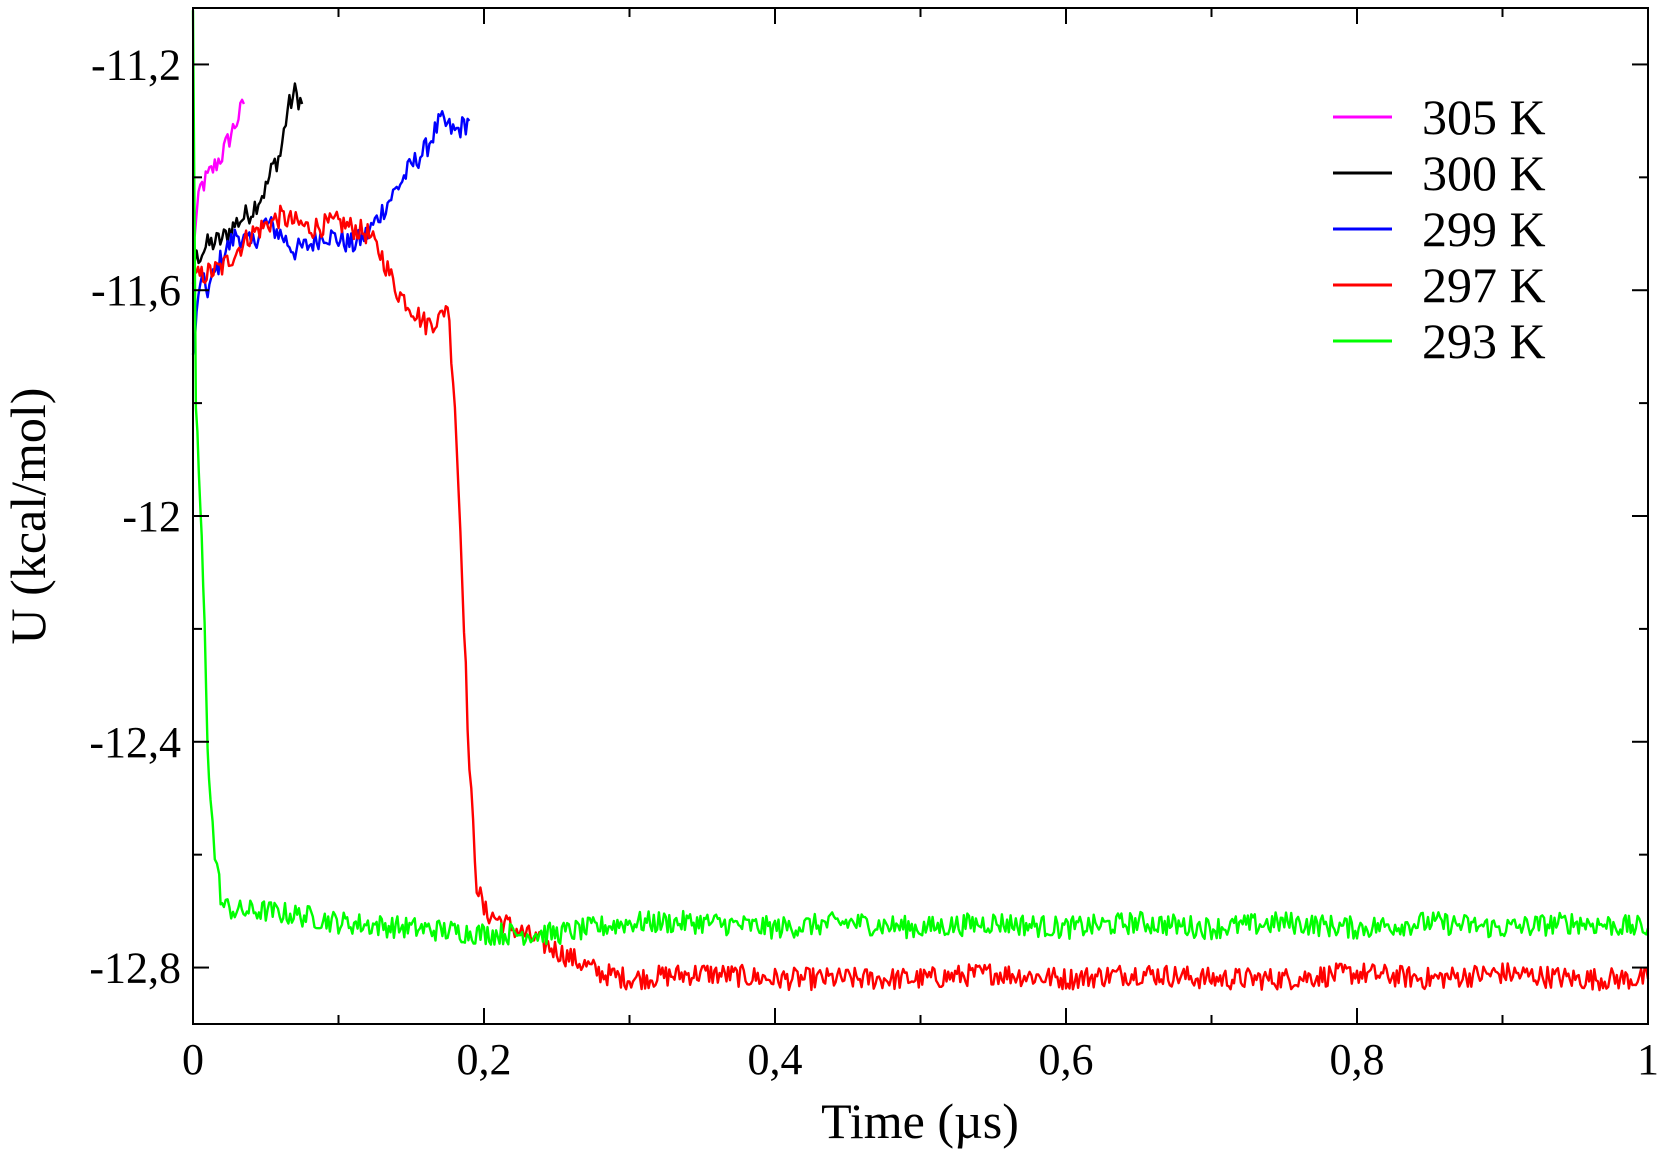  I want to click on series-line-299-k, so click(331, 232).